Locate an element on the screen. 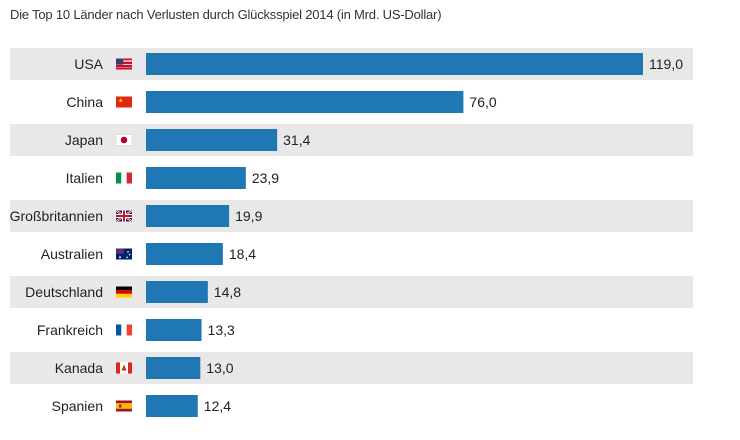 This screenshot has width=740, height=440. de-flag-icon is located at coordinates (124, 292).